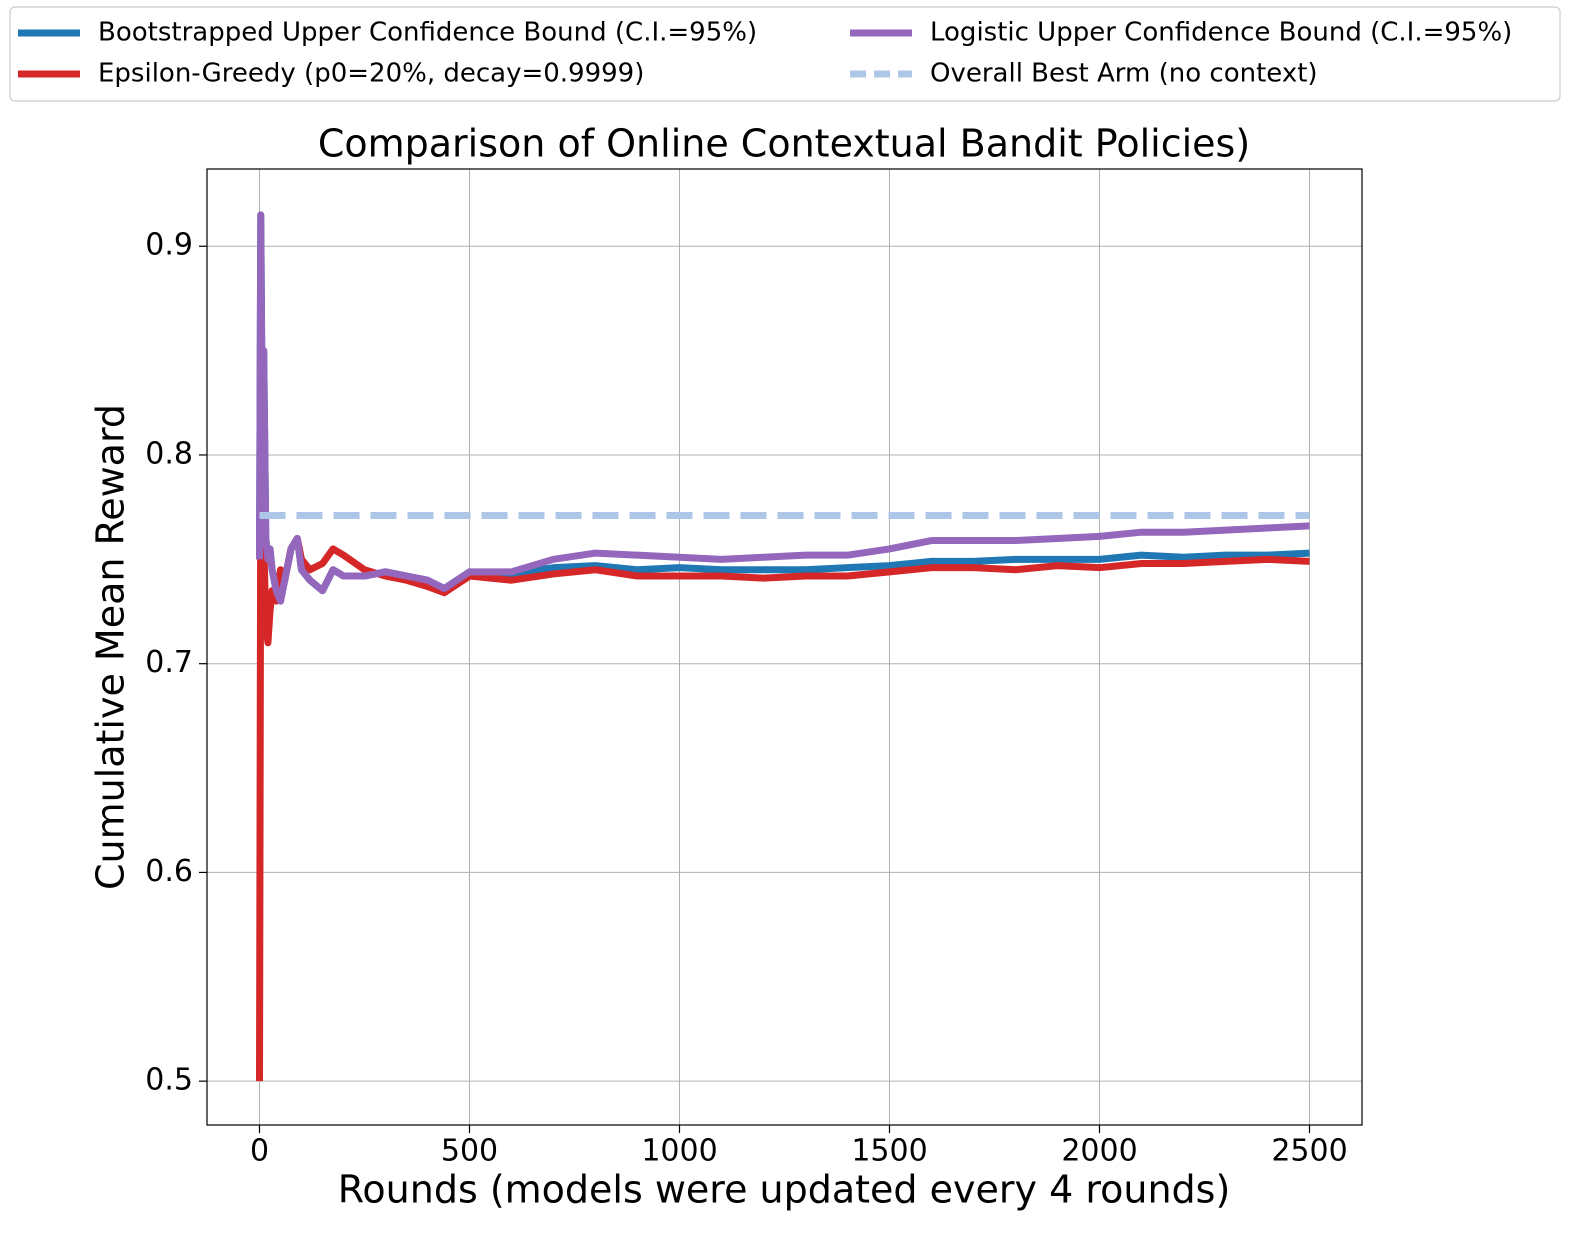  I want to click on y-tick-label: 0.6, so click(169, 871).